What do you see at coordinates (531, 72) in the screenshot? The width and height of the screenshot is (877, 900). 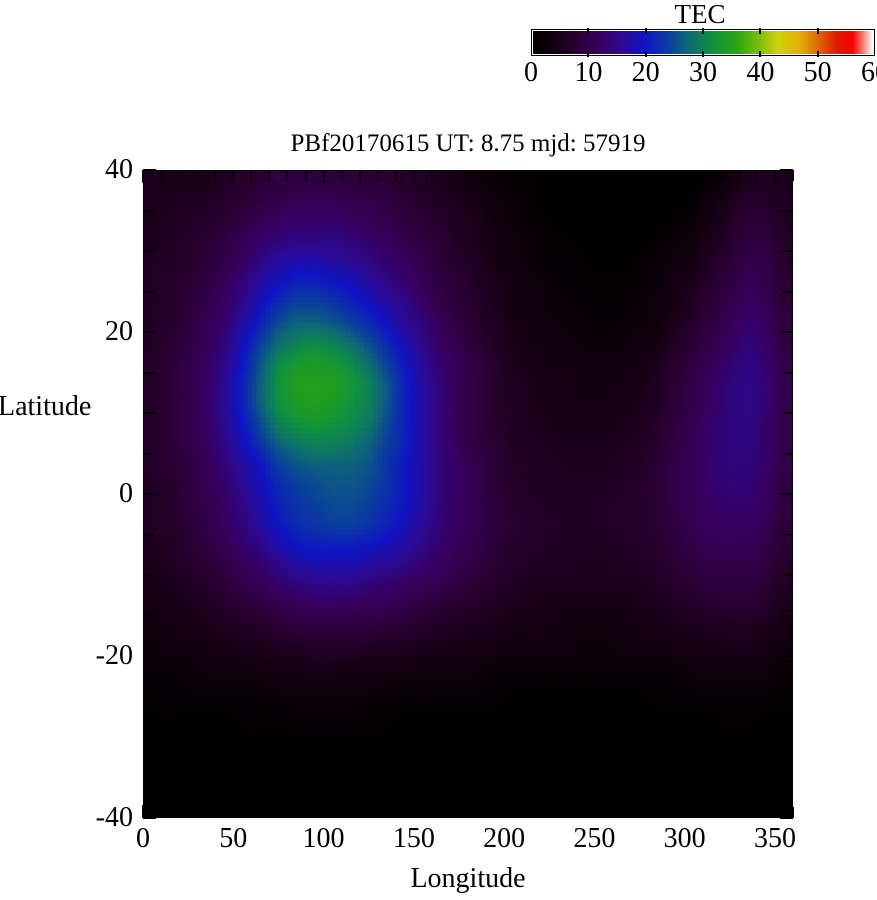 I see `colorbar-tick-label: 0` at bounding box center [531, 72].